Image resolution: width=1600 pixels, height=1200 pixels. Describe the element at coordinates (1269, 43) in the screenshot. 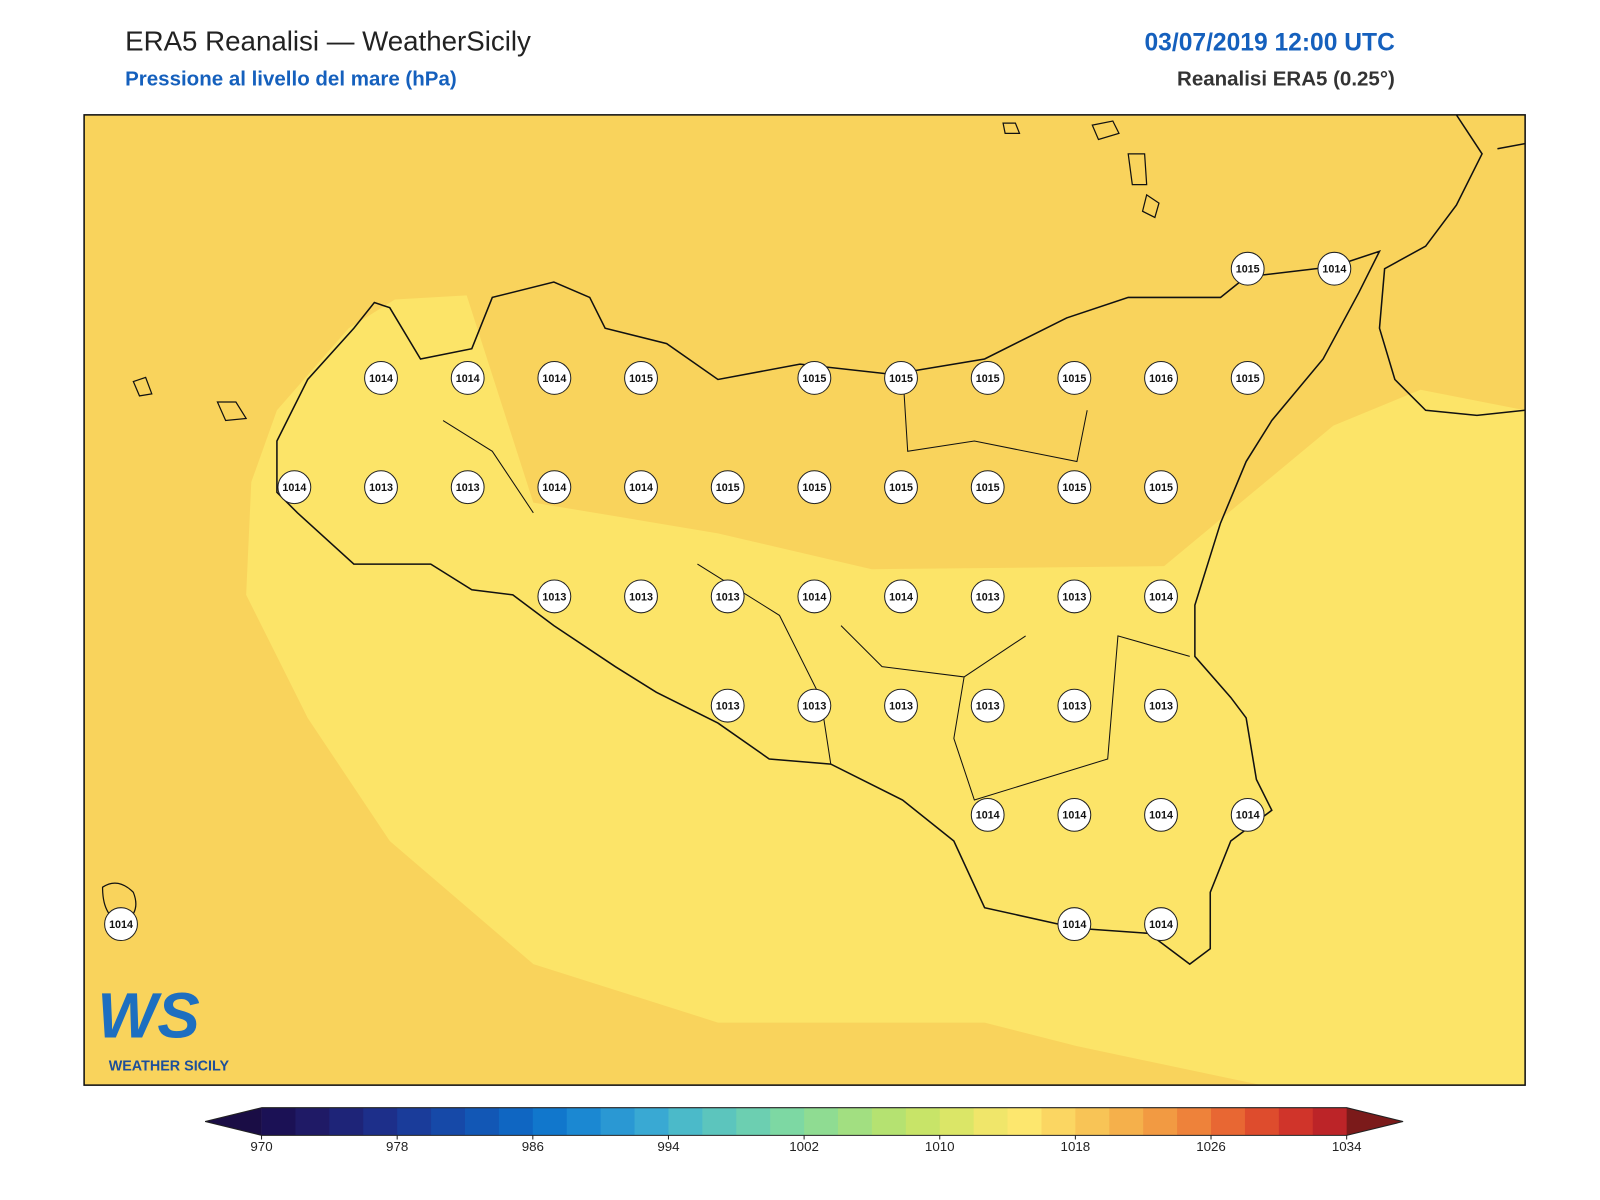

I see `datetime: 03/07/2019 12:00 UTC` at that location.